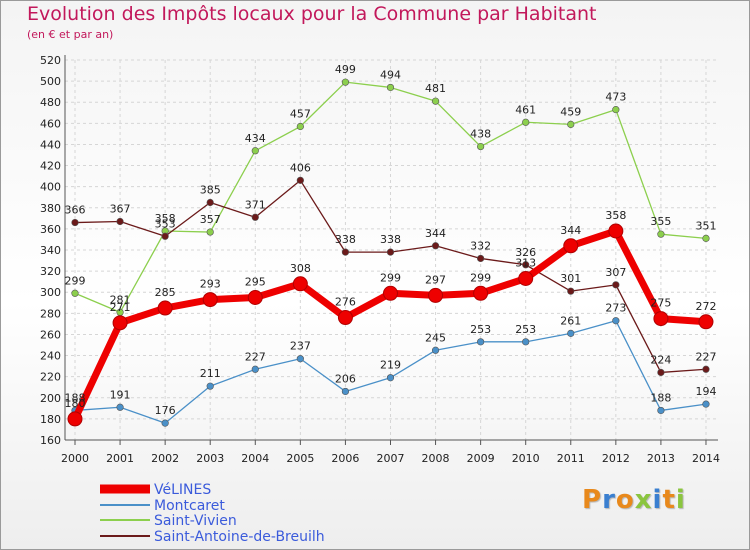 The image size is (750, 550). What do you see at coordinates (571, 458) in the screenshot?
I see `x-tick-label: 2011` at bounding box center [571, 458].